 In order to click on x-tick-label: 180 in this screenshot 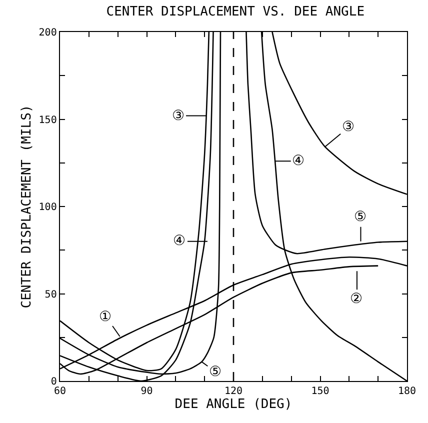, I will do `click(407, 392)`.